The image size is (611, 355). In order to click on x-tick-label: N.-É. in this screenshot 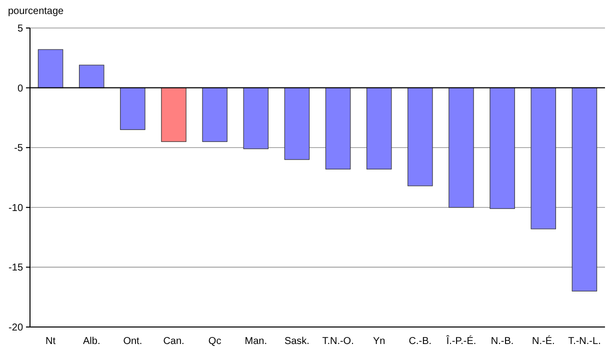, I will do `click(543, 341)`.